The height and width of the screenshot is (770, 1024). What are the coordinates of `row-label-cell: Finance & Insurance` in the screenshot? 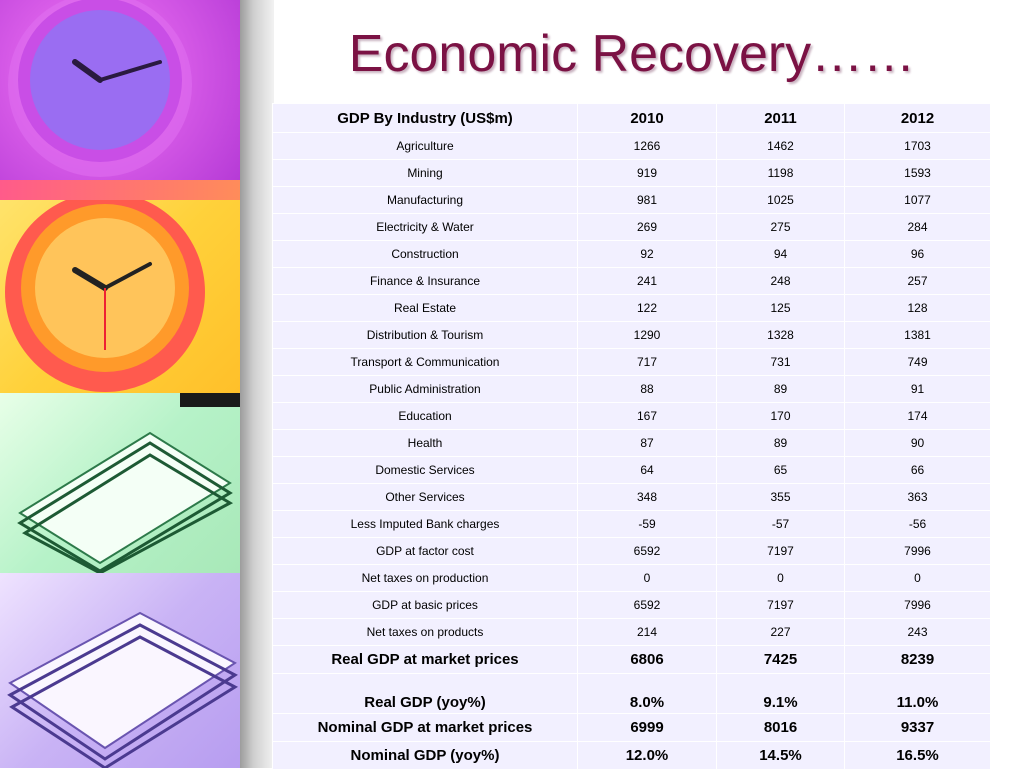 It's located at (425, 281).